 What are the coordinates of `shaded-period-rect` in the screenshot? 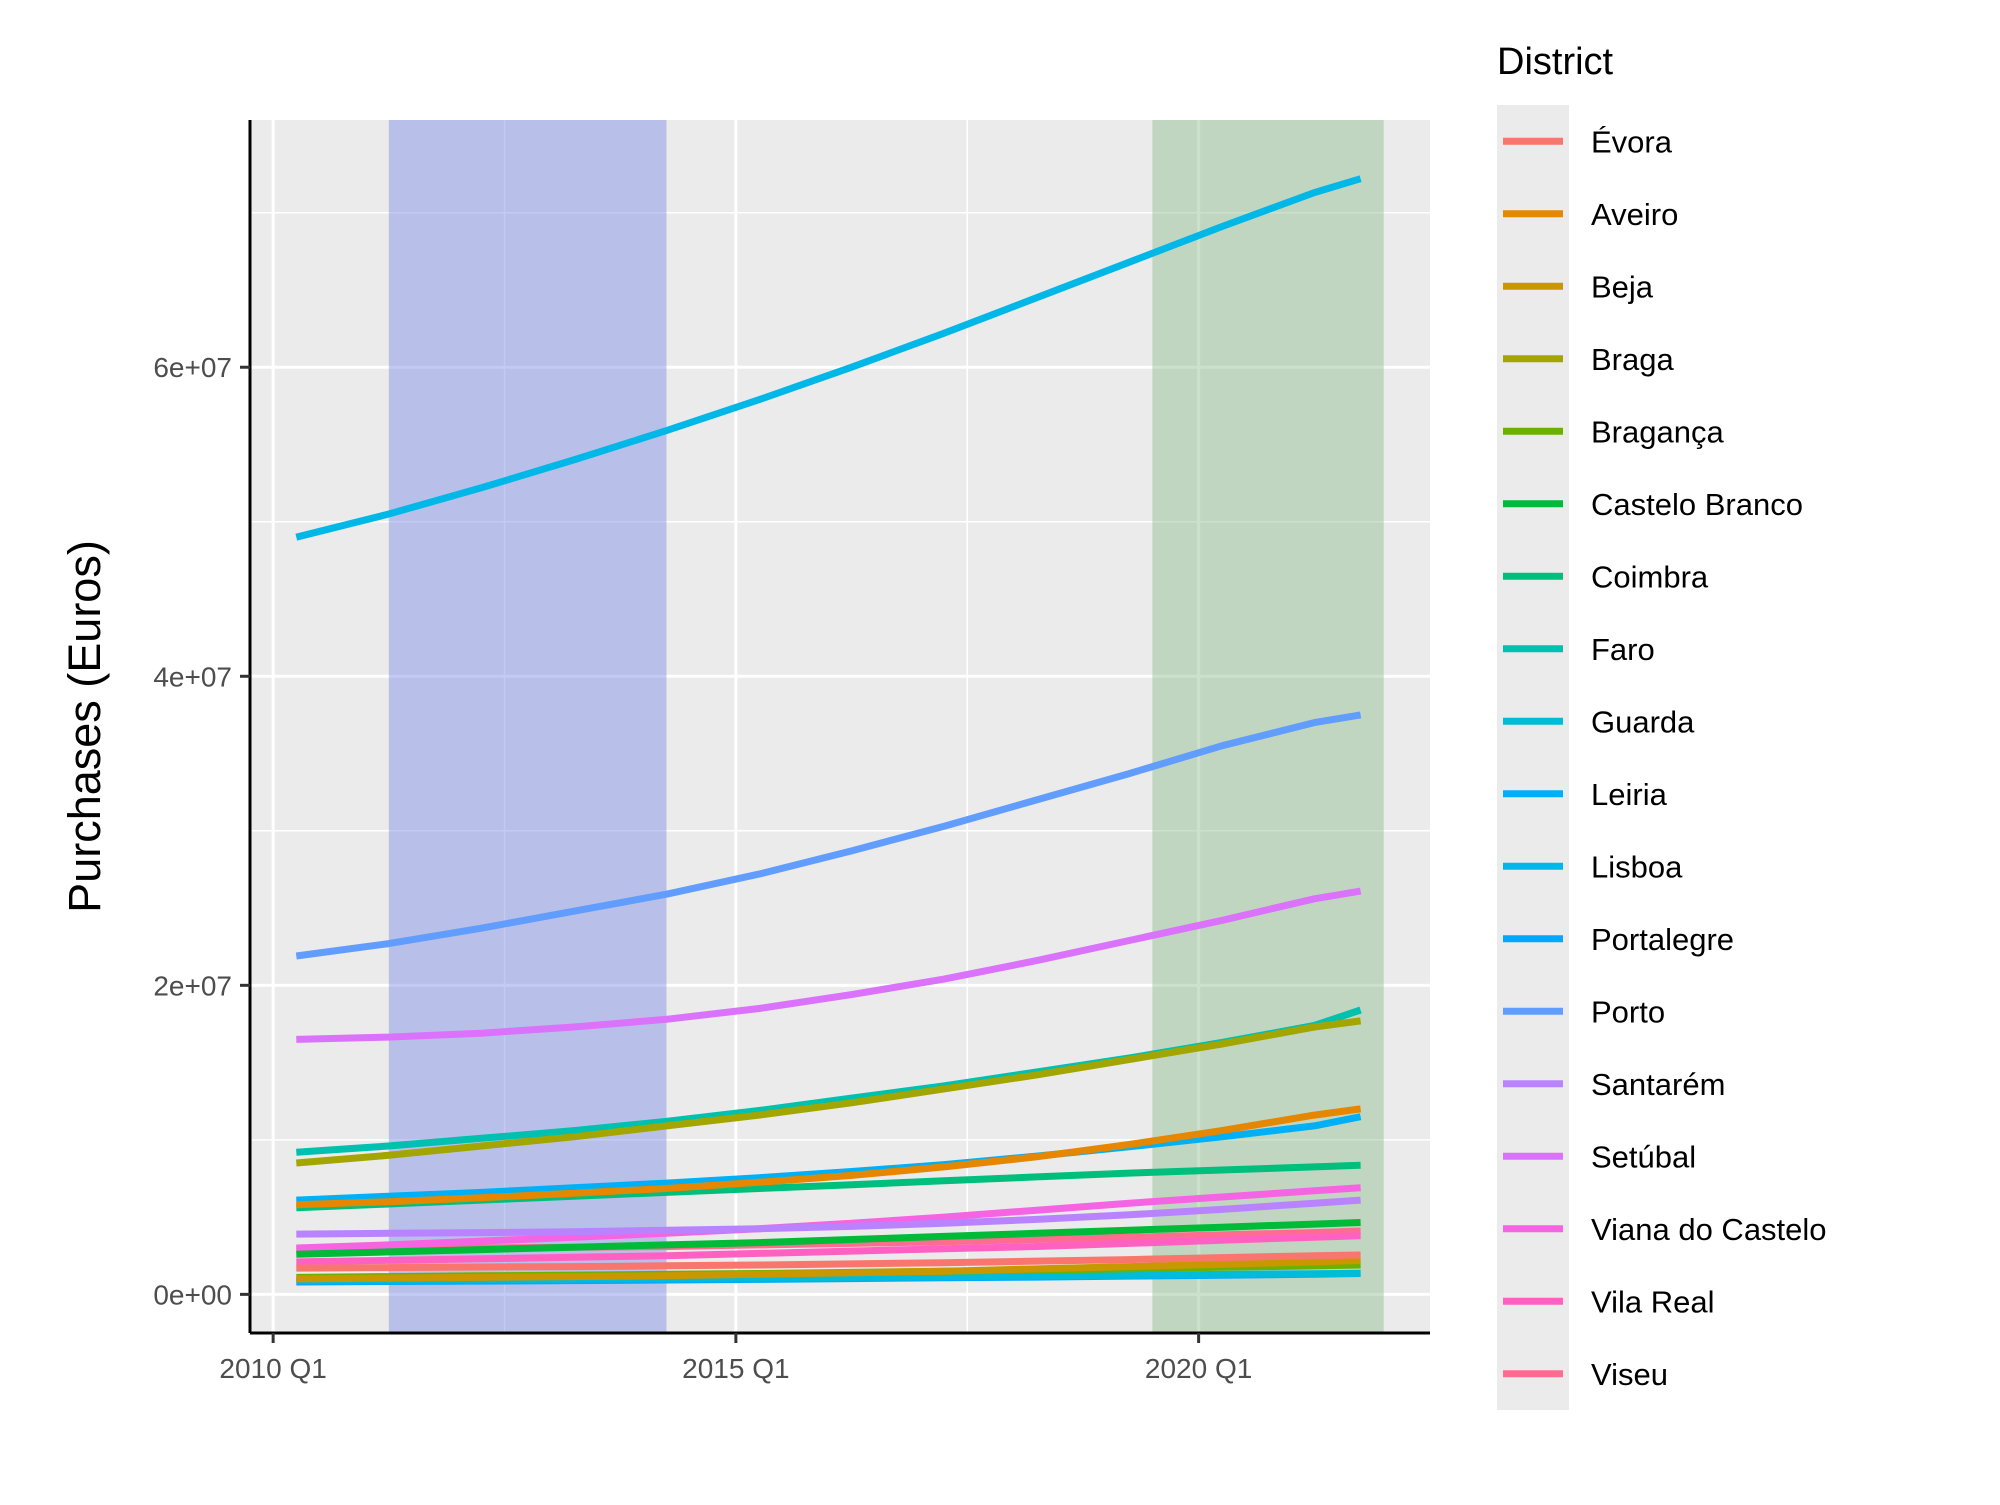 It's located at (1268, 726).